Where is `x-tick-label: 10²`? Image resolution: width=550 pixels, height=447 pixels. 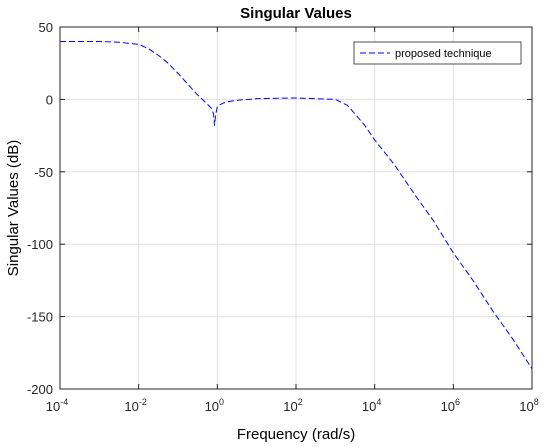
x-tick-label: 10² is located at coordinates (292, 405).